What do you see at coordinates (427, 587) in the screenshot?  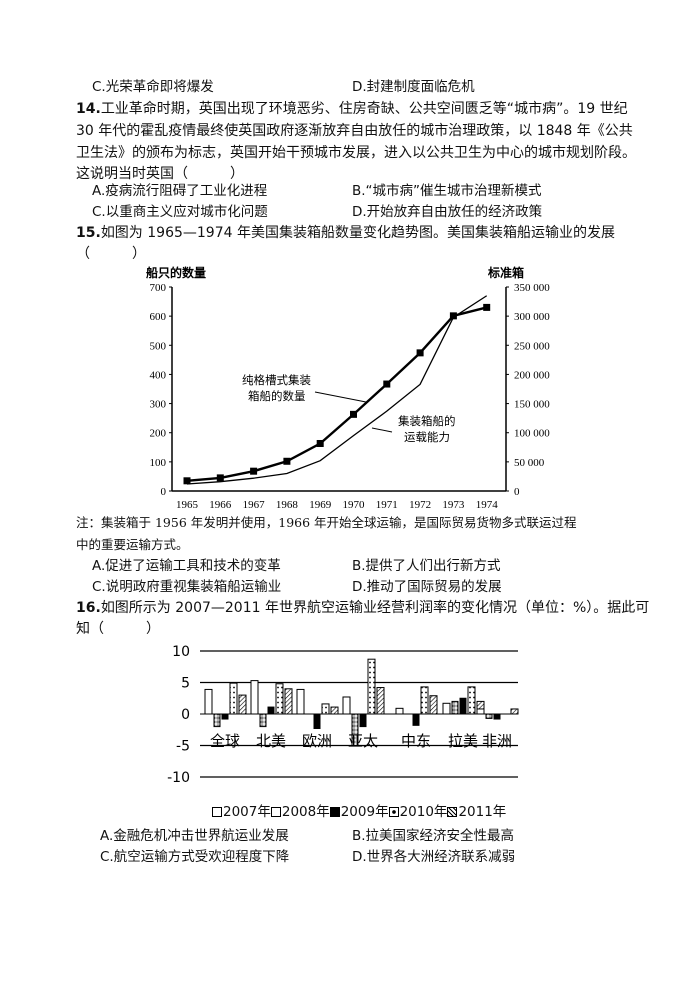 I see `q15-option-d: D.推动了国际贸易的发展` at bounding box center [427, 587].